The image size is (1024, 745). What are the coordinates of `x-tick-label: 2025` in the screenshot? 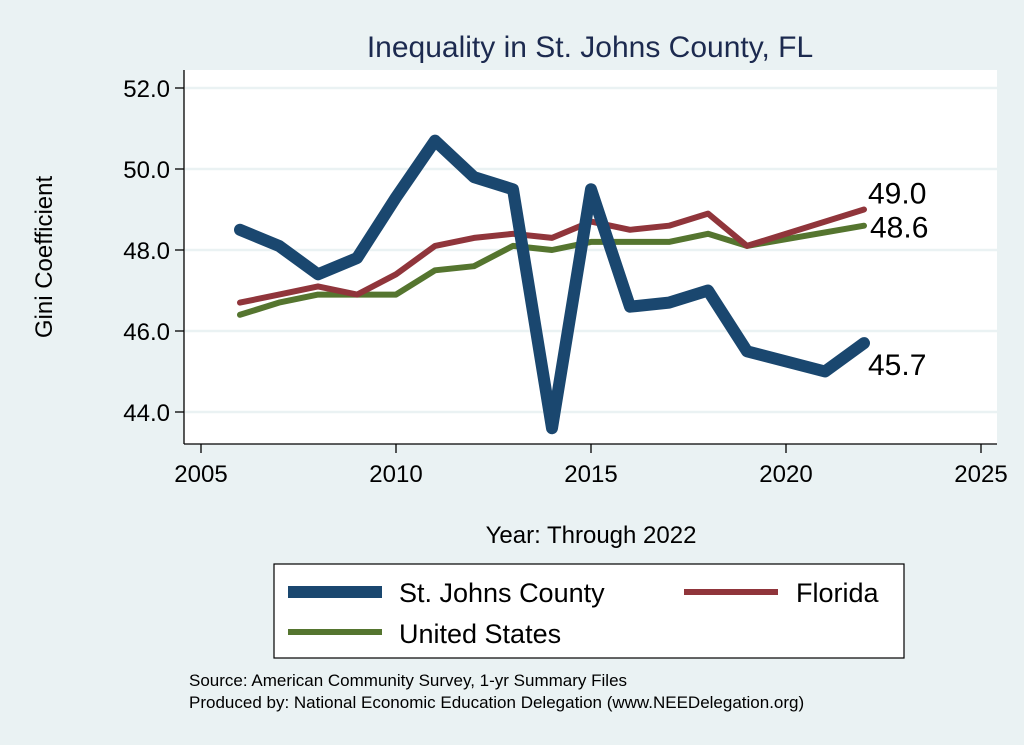 It's located at (980, 474).